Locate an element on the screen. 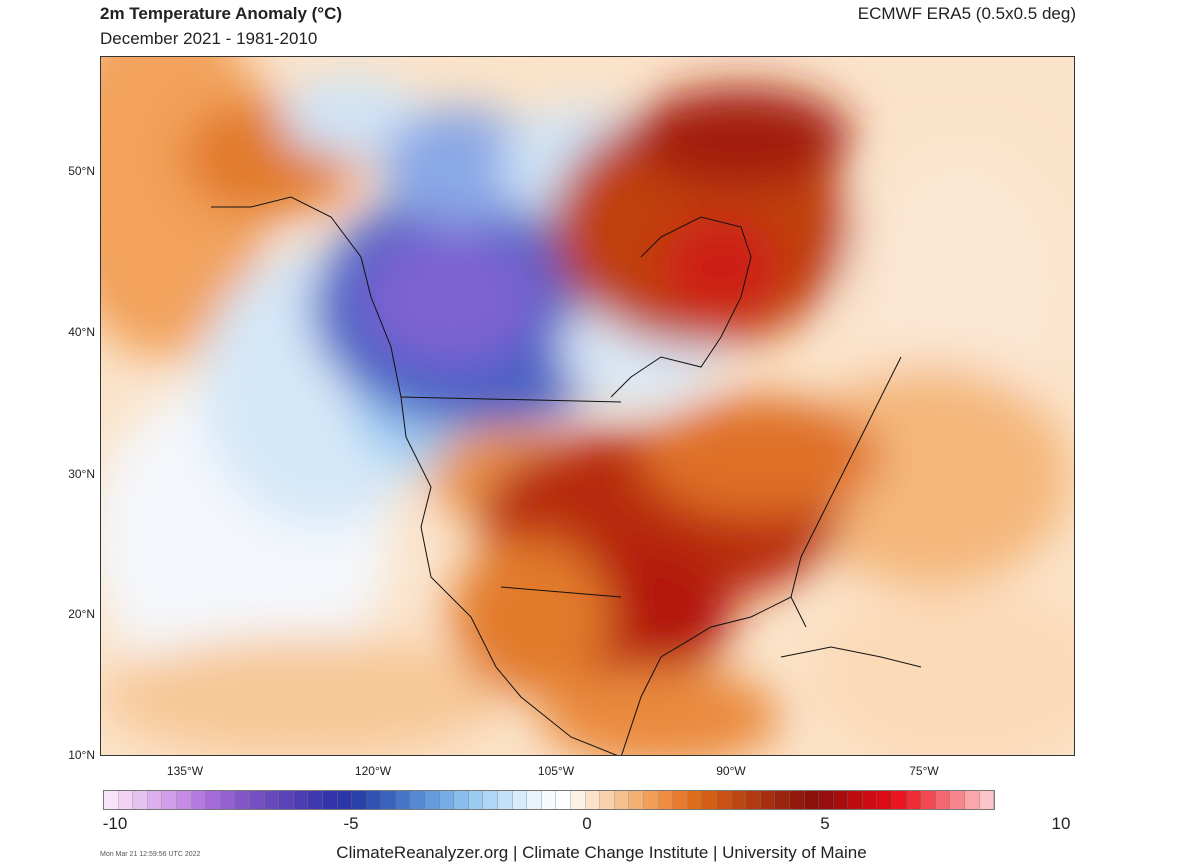 The height and width of the screenshot is (867, 1203). lat-label-10: 10°N is located at coordinates (81, 755).